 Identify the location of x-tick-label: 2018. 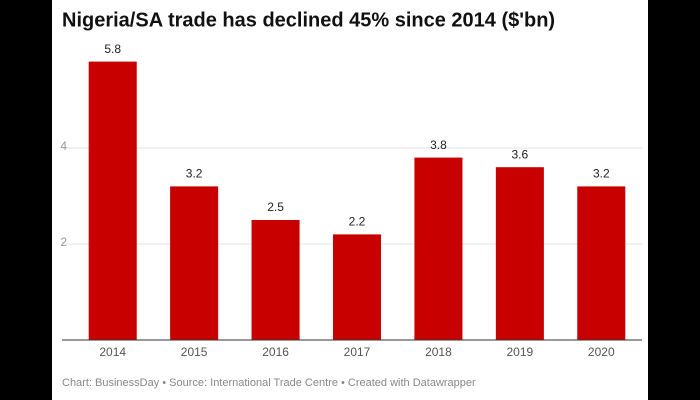
(438, 352).